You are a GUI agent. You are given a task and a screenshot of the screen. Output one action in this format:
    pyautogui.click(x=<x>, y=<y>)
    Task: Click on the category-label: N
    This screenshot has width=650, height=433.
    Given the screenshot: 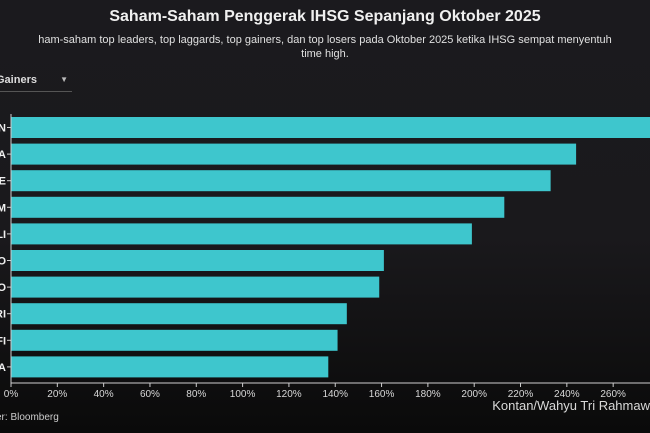 What is the action you would take?
    pyautogui.click(x=3, y=129)
    